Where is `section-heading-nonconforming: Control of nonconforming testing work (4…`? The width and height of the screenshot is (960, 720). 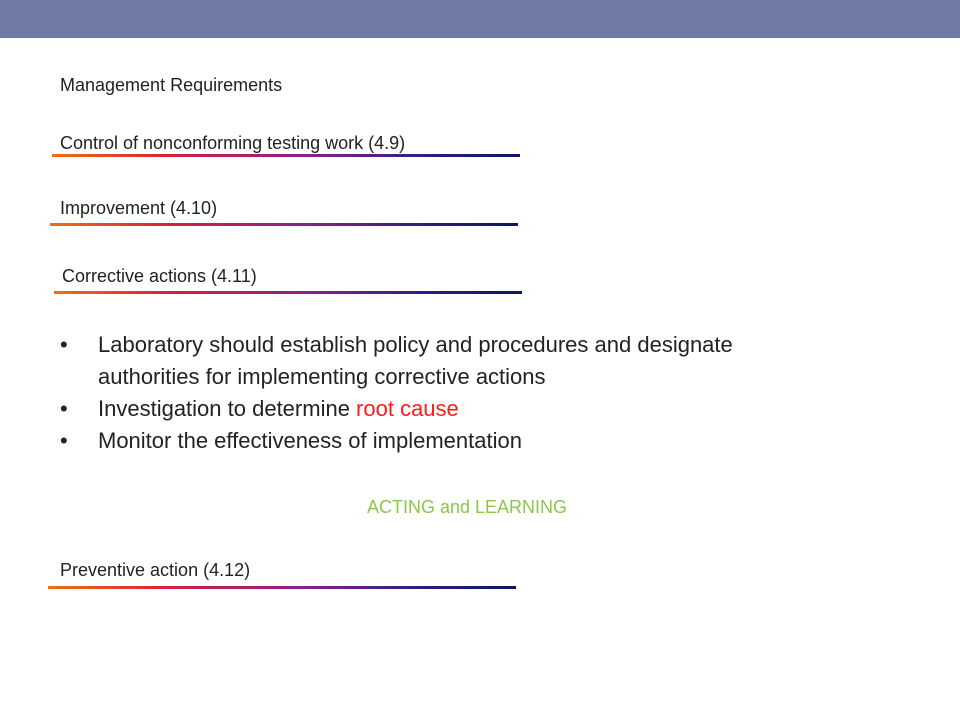
section-heading-nonconforming: Control of nonconforming testing work (4… is located at coordinates (233, 143).